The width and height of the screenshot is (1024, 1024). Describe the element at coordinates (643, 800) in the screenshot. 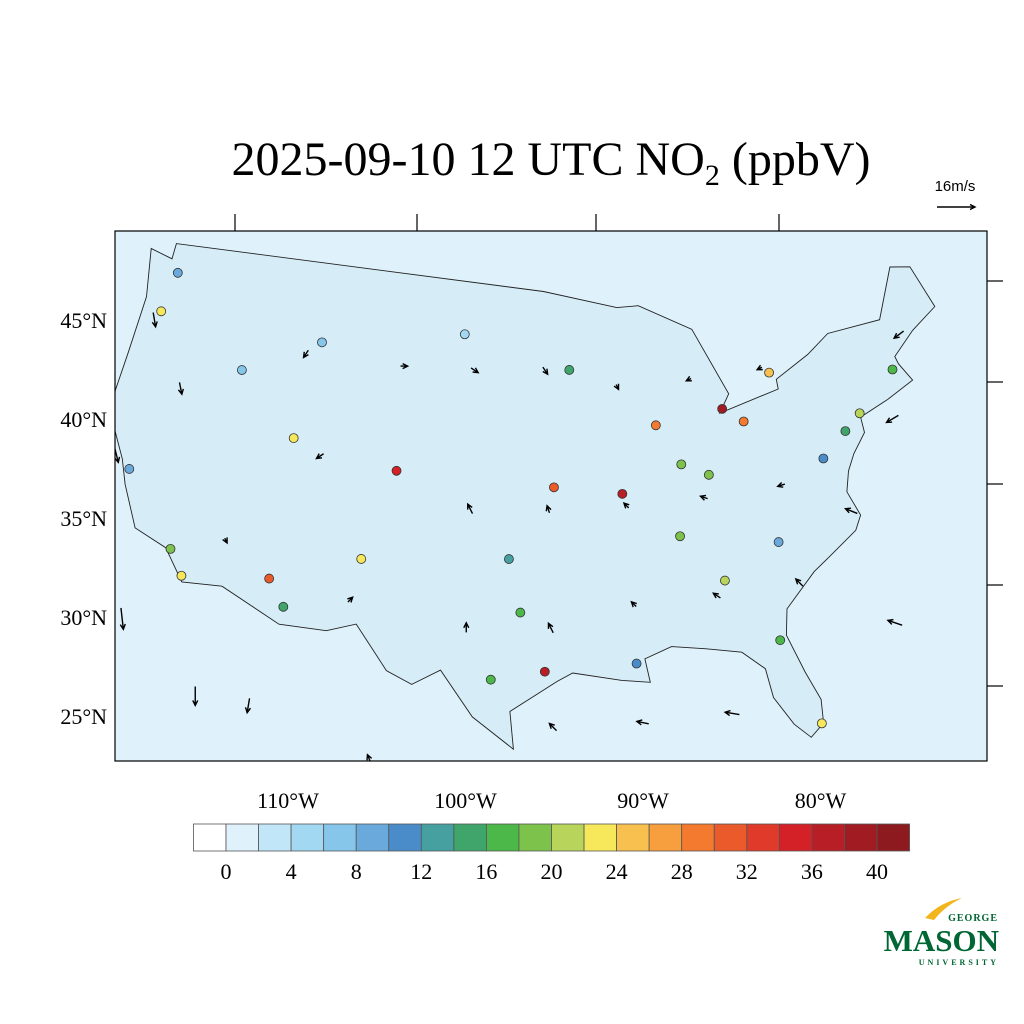

I see `longitude-label: 90°W` at that location.